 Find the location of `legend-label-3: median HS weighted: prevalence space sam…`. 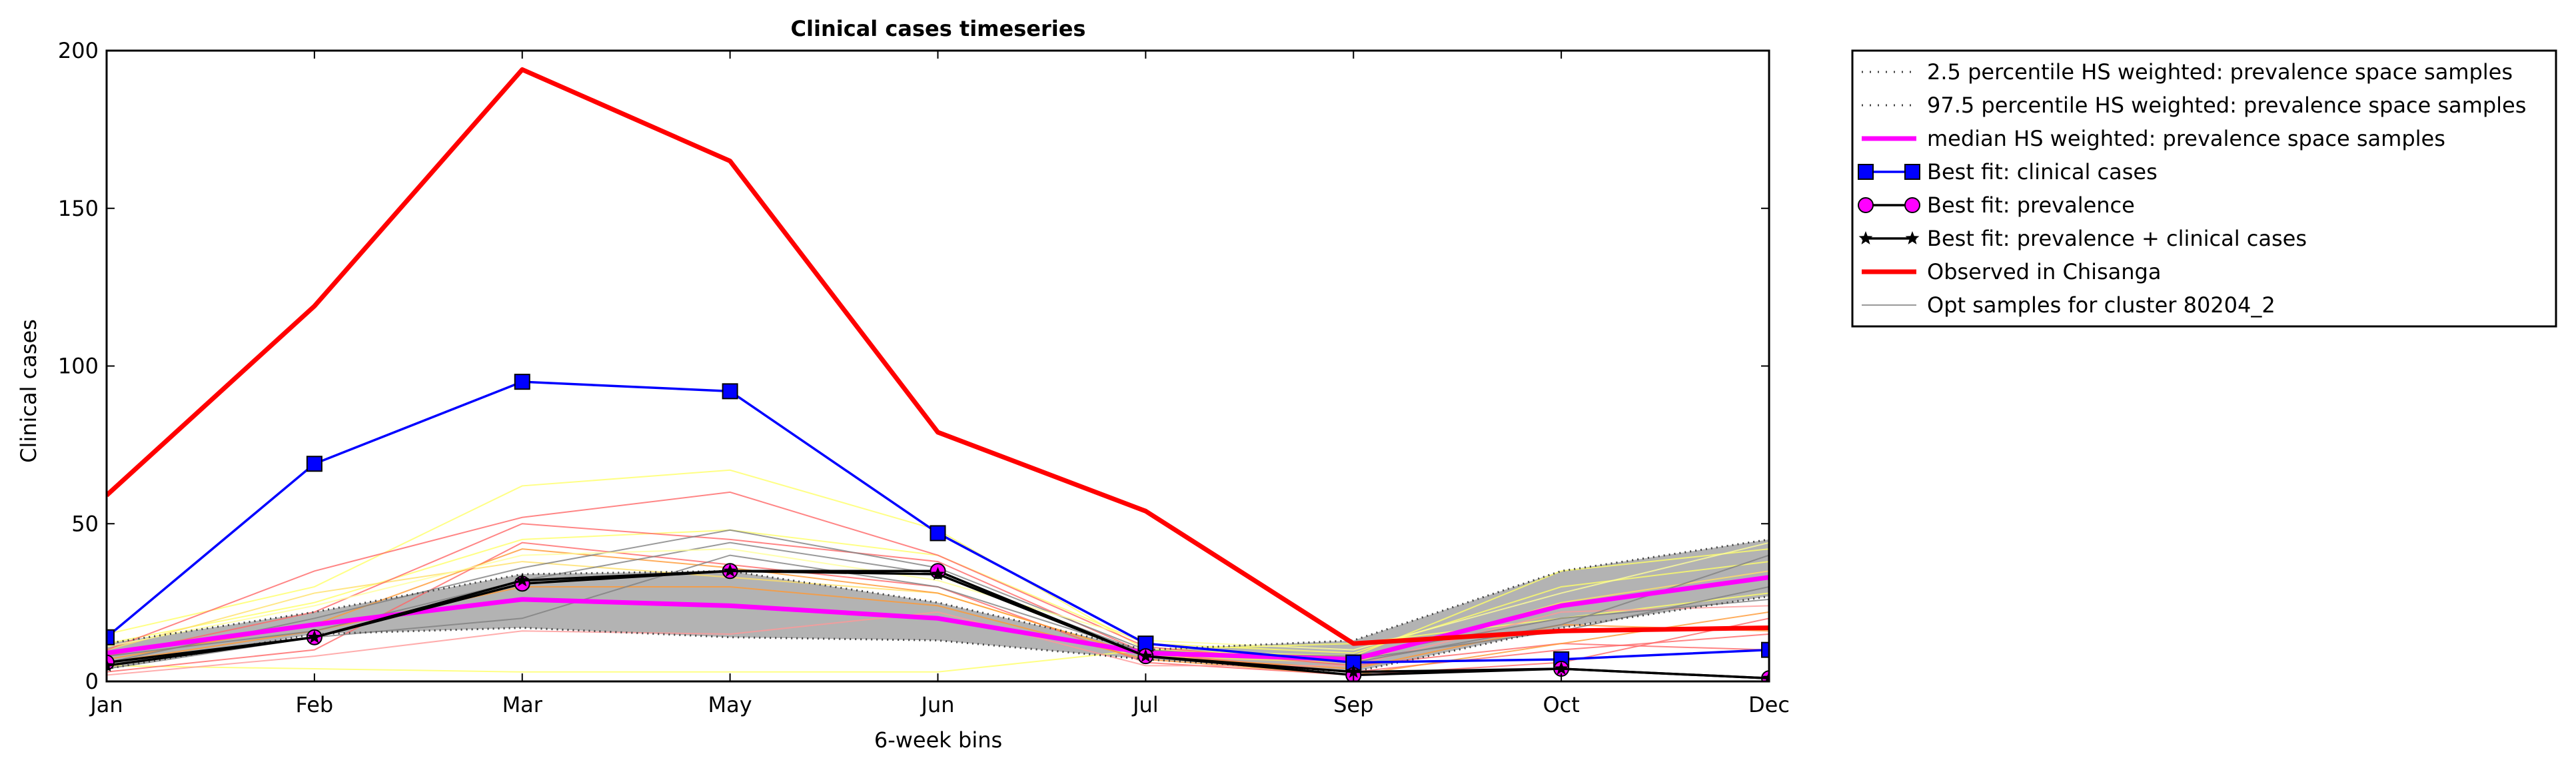

legend-label-3: median HS weighted: prevalence space sam… is located at coordinates (2186, 138).